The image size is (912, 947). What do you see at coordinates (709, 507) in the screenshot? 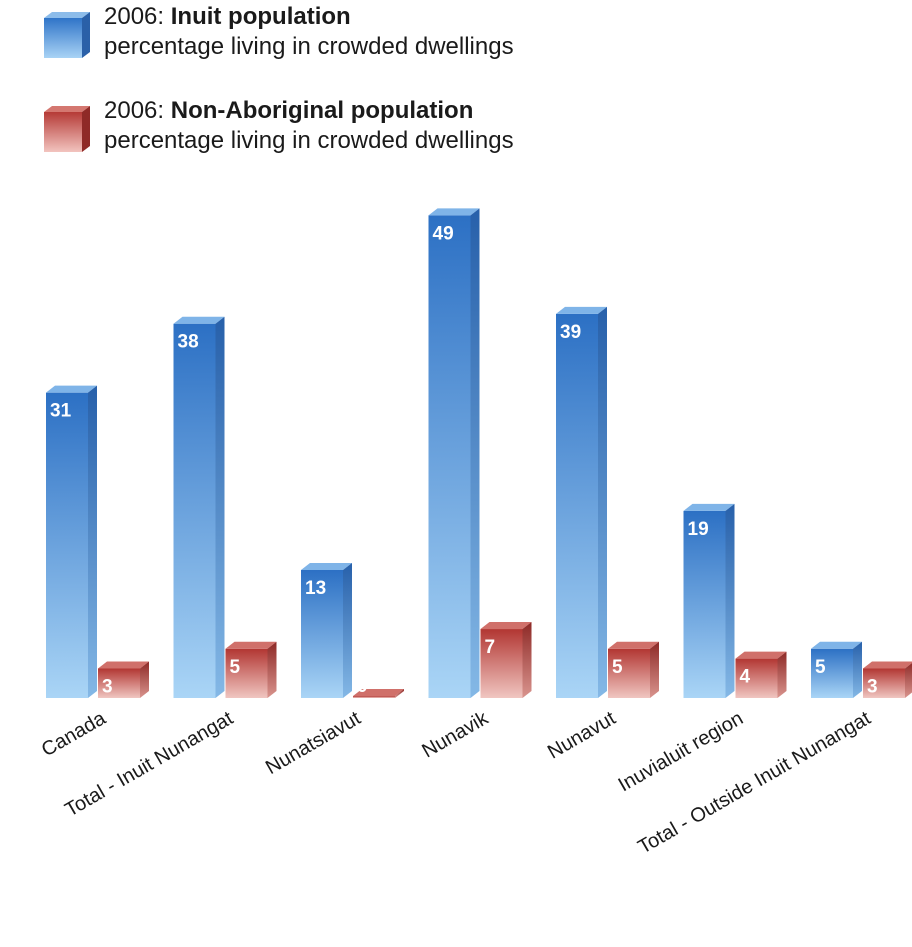
I see `bar-inuit-population-inuvialuit-region-top` at bounding box center [709, 507].